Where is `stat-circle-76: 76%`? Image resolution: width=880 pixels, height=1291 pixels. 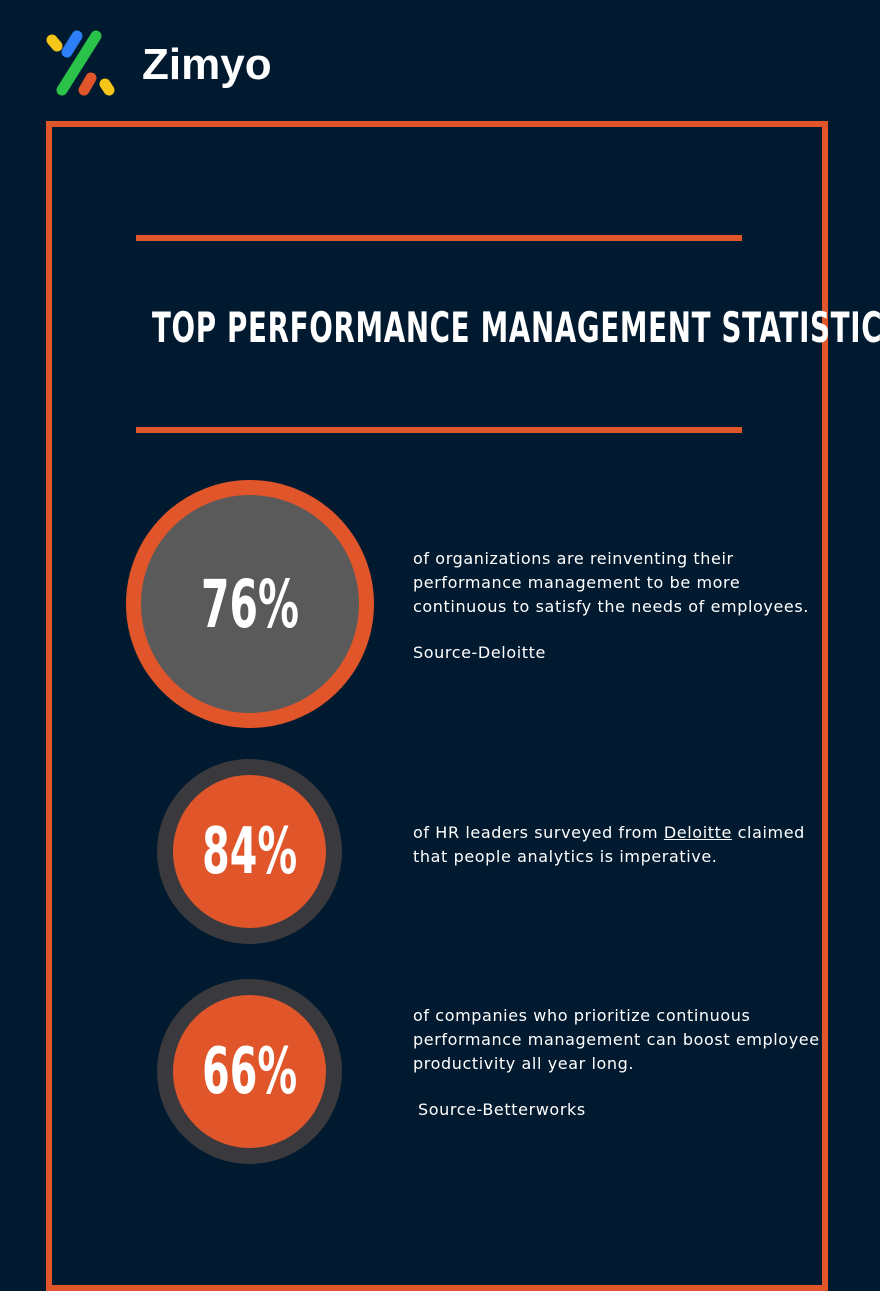
stat-circle-76: 76% is located at coordinates (250, 604).